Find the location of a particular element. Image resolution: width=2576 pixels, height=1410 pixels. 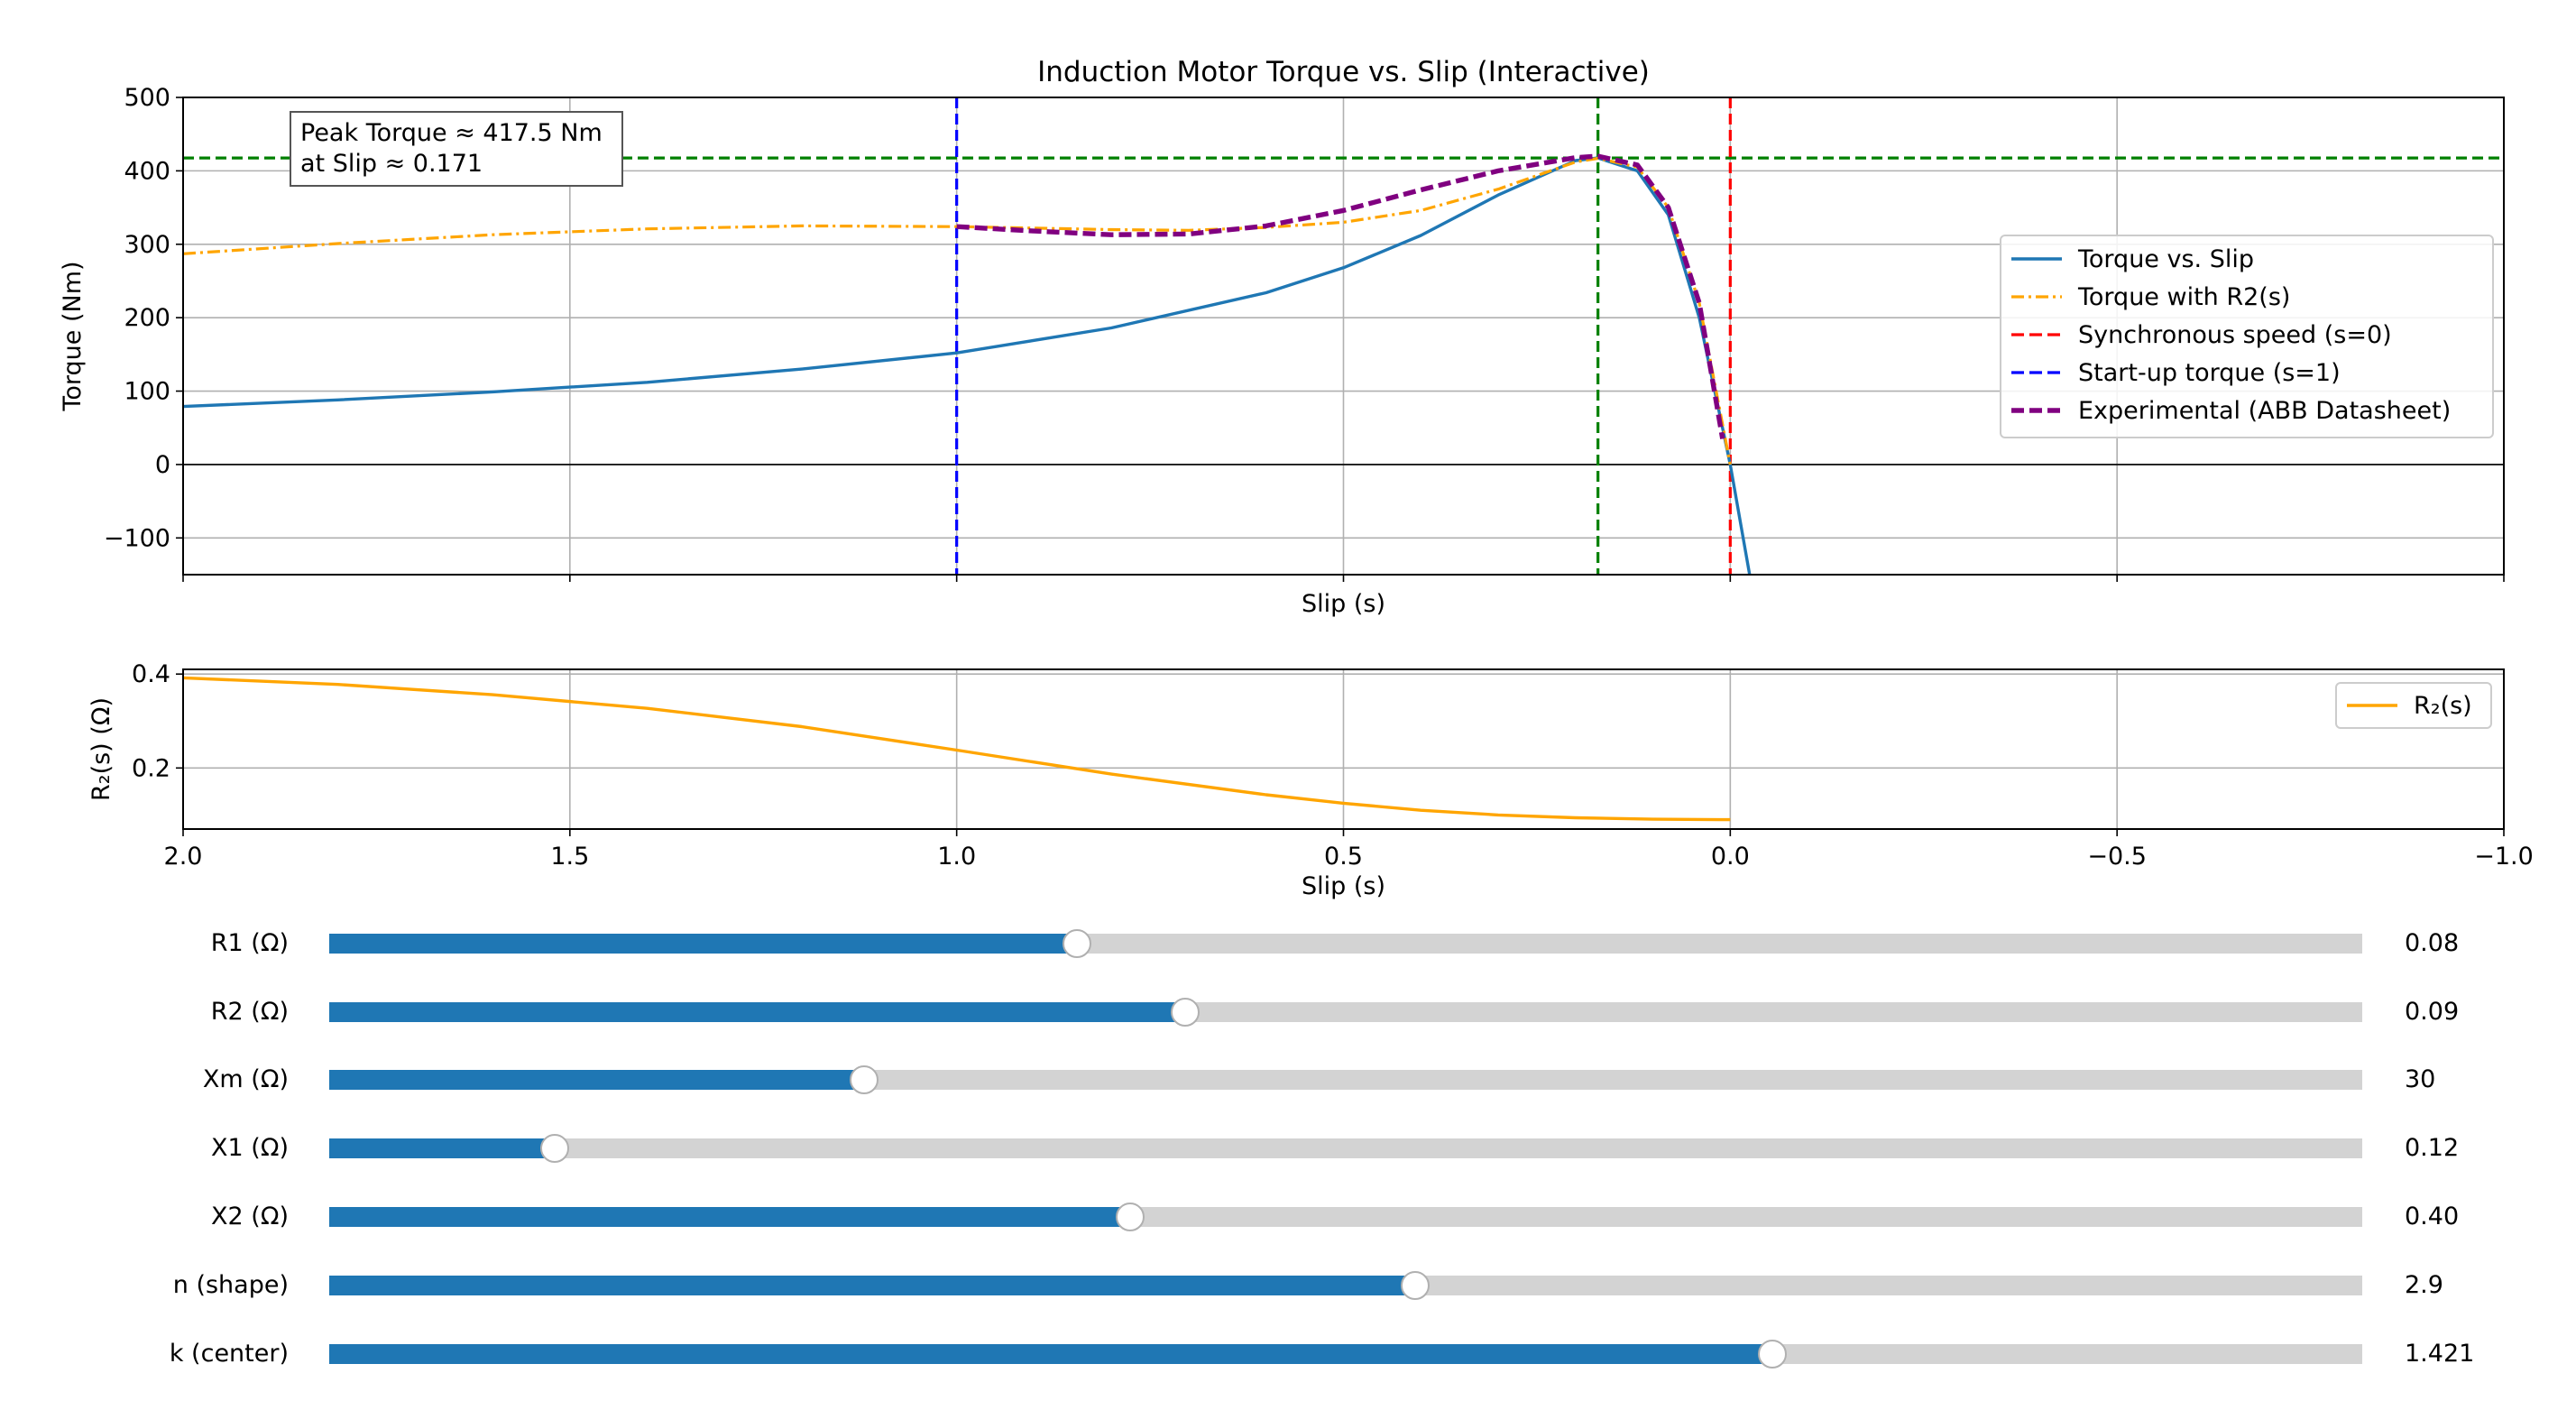

torque-y-axis-label: Torque (Nm) is located at coordinates (73, 336).